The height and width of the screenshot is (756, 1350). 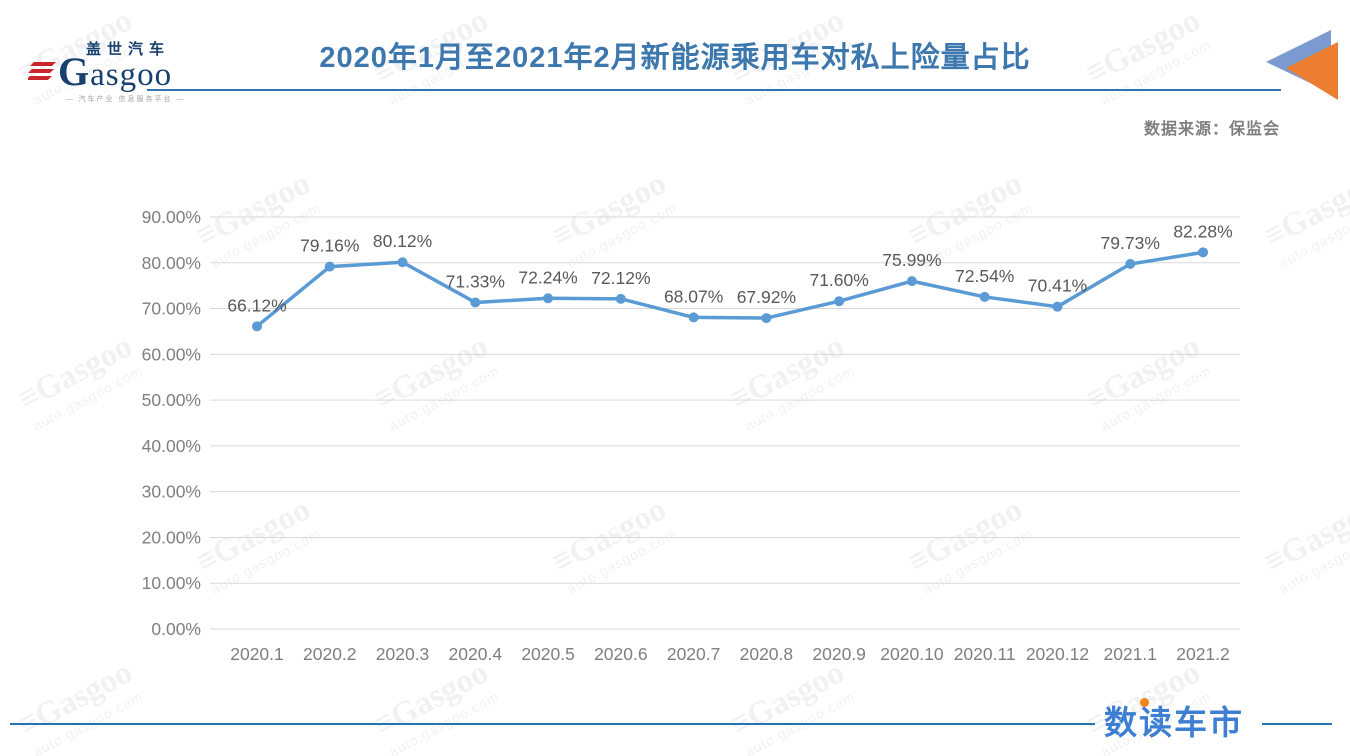 I want to click on gasgoo-logo: 盖世汽车 Gasgoo — 汽车产业 信息服务平台 —, so click(x=125, y=71).